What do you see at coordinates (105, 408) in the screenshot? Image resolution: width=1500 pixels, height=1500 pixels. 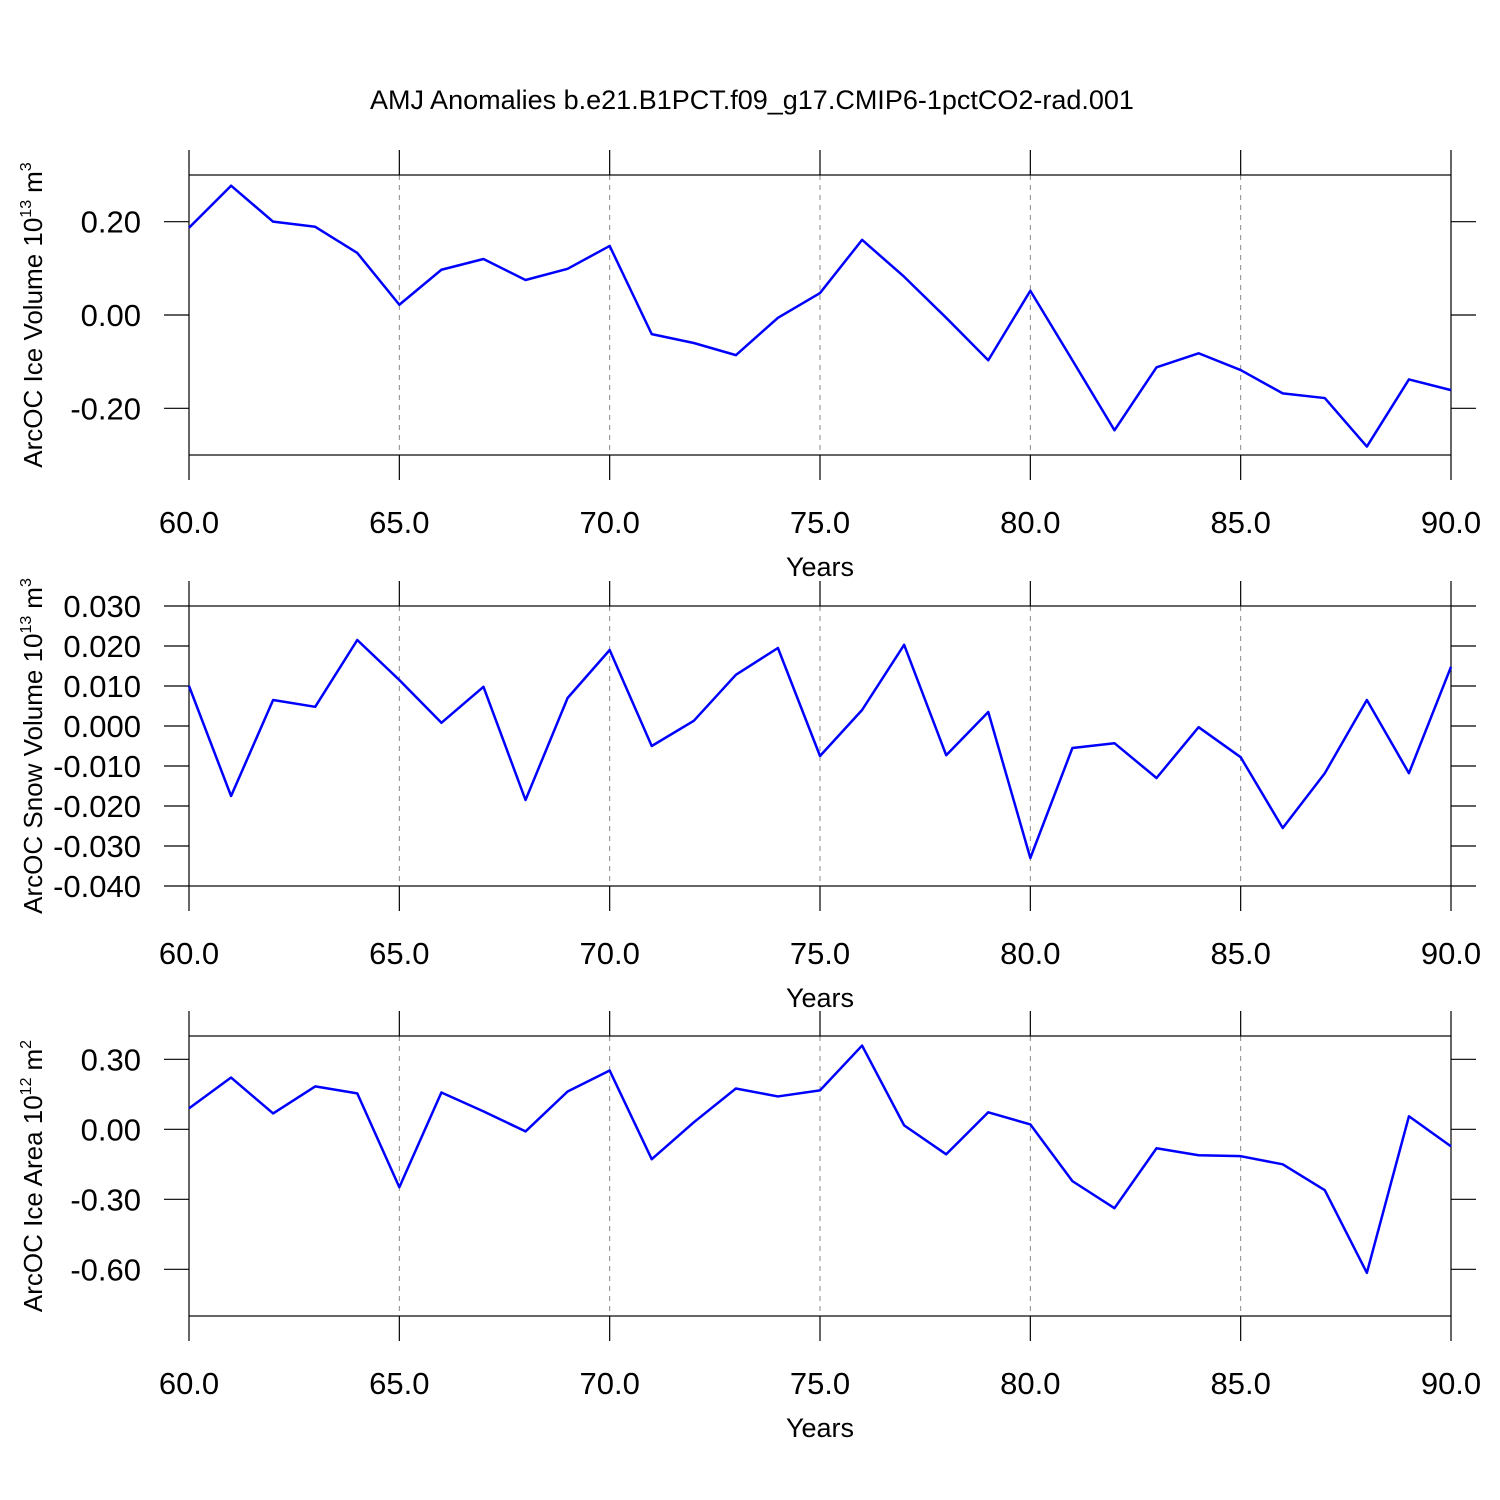 I see `y-tick-label: -0.20` at bounding box center [105, 408].